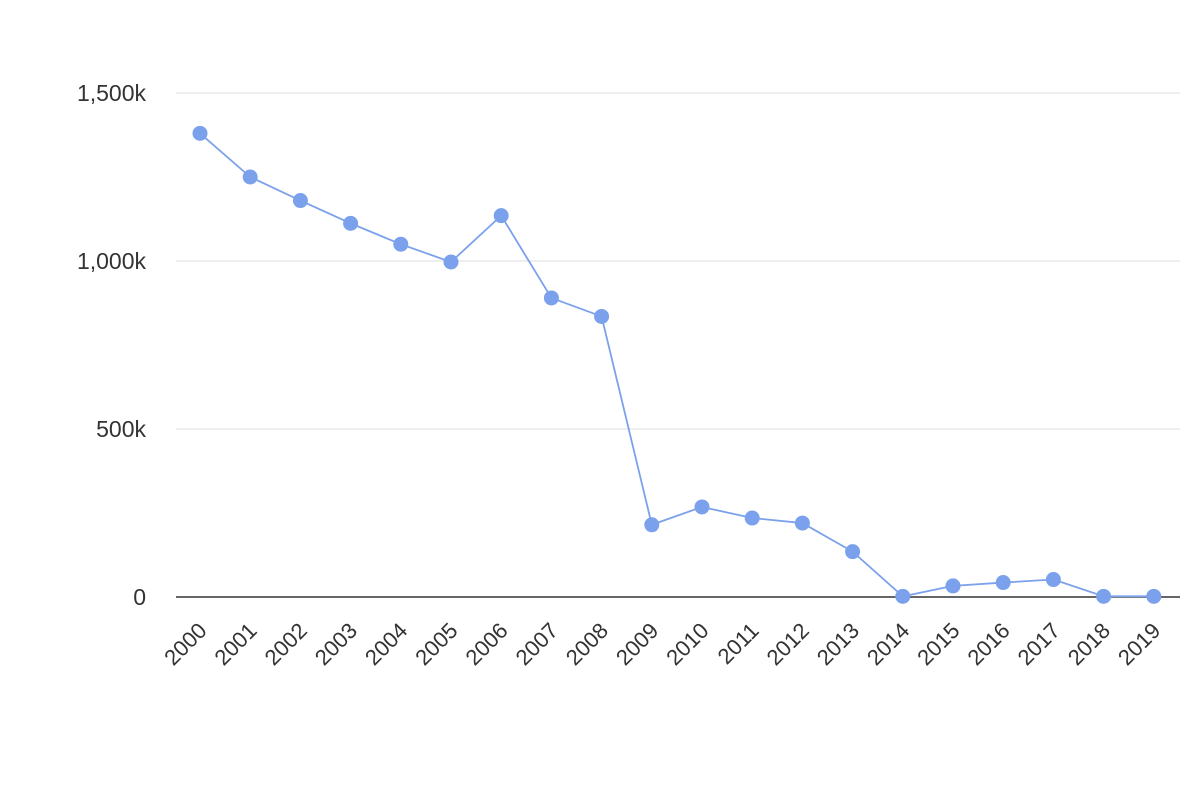 This screenshot has width=1200, height=800. I want to click on data-point-2003, so click(351, 223).